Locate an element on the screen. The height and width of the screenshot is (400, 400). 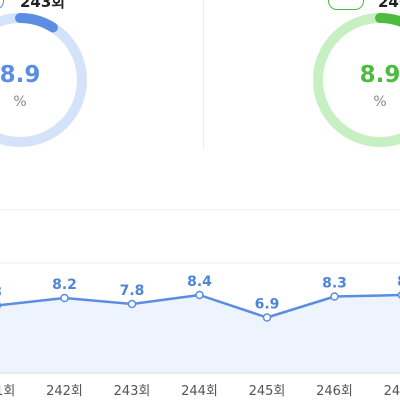
data-label-5: 8.3 is located at coordinates (334, 284).